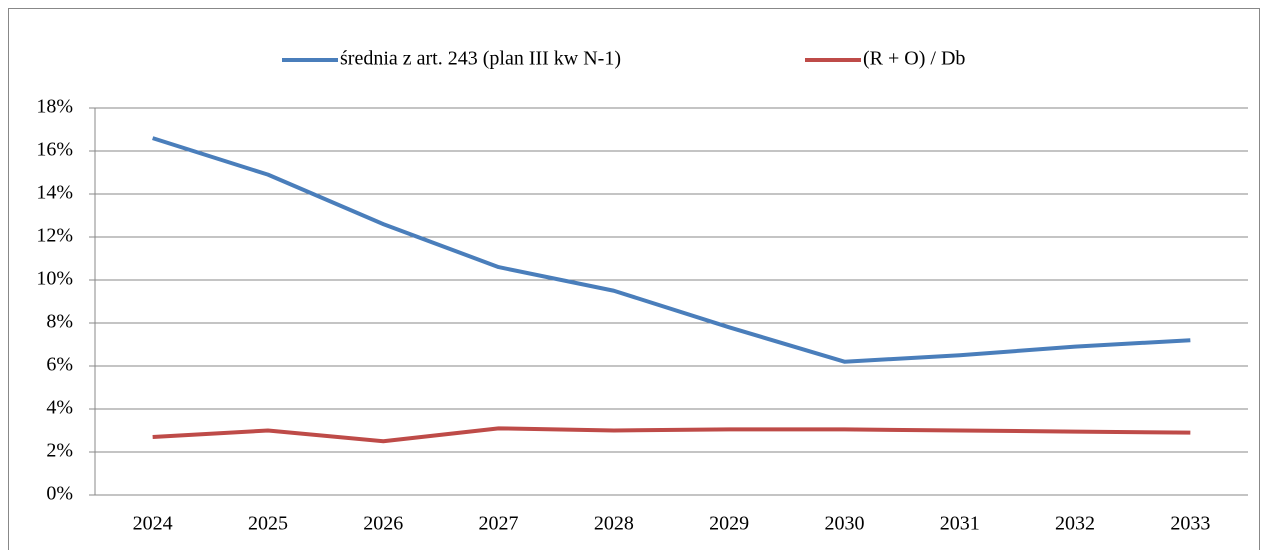 Image resolution: width=1268 pixels, height=550 pixels. I want to click on legend-label: (R + O) / Db, so click(914, 59).